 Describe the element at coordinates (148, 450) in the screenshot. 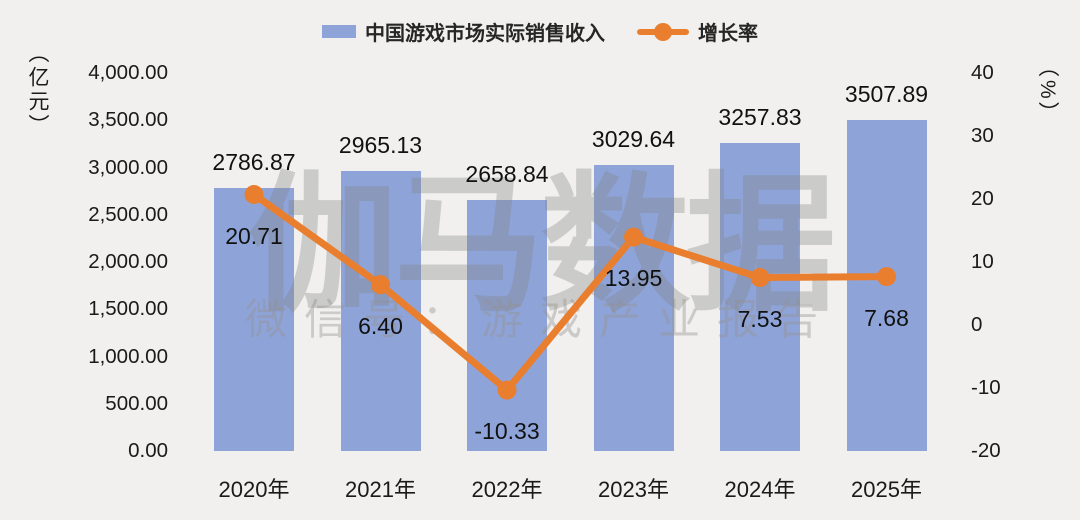

I see `left-axis-tick: 0.00` at that location.